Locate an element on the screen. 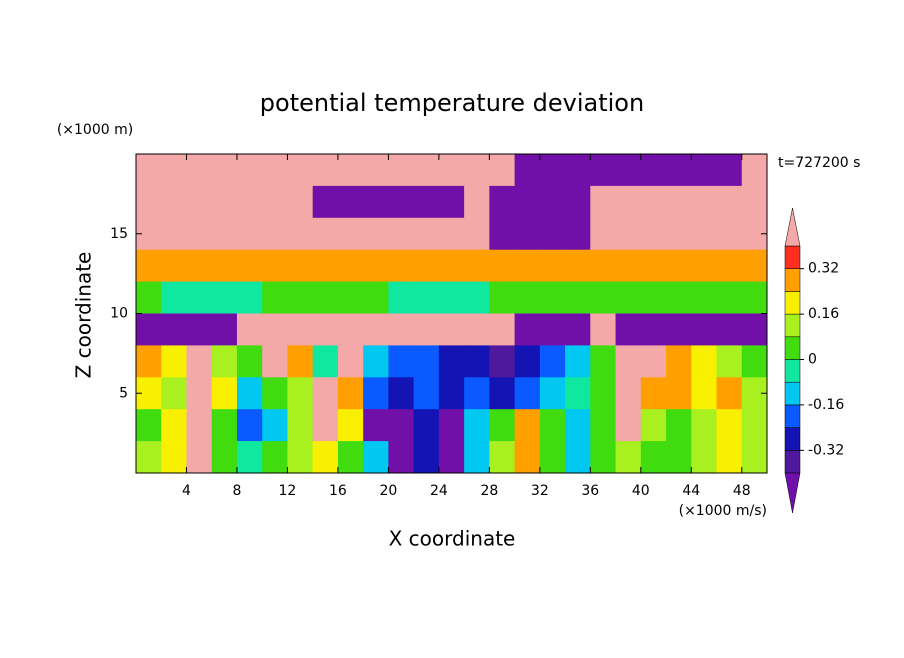 This screenshot has width=904, height=658. x-tick-label: 28 is located at coordinates (489, 491).